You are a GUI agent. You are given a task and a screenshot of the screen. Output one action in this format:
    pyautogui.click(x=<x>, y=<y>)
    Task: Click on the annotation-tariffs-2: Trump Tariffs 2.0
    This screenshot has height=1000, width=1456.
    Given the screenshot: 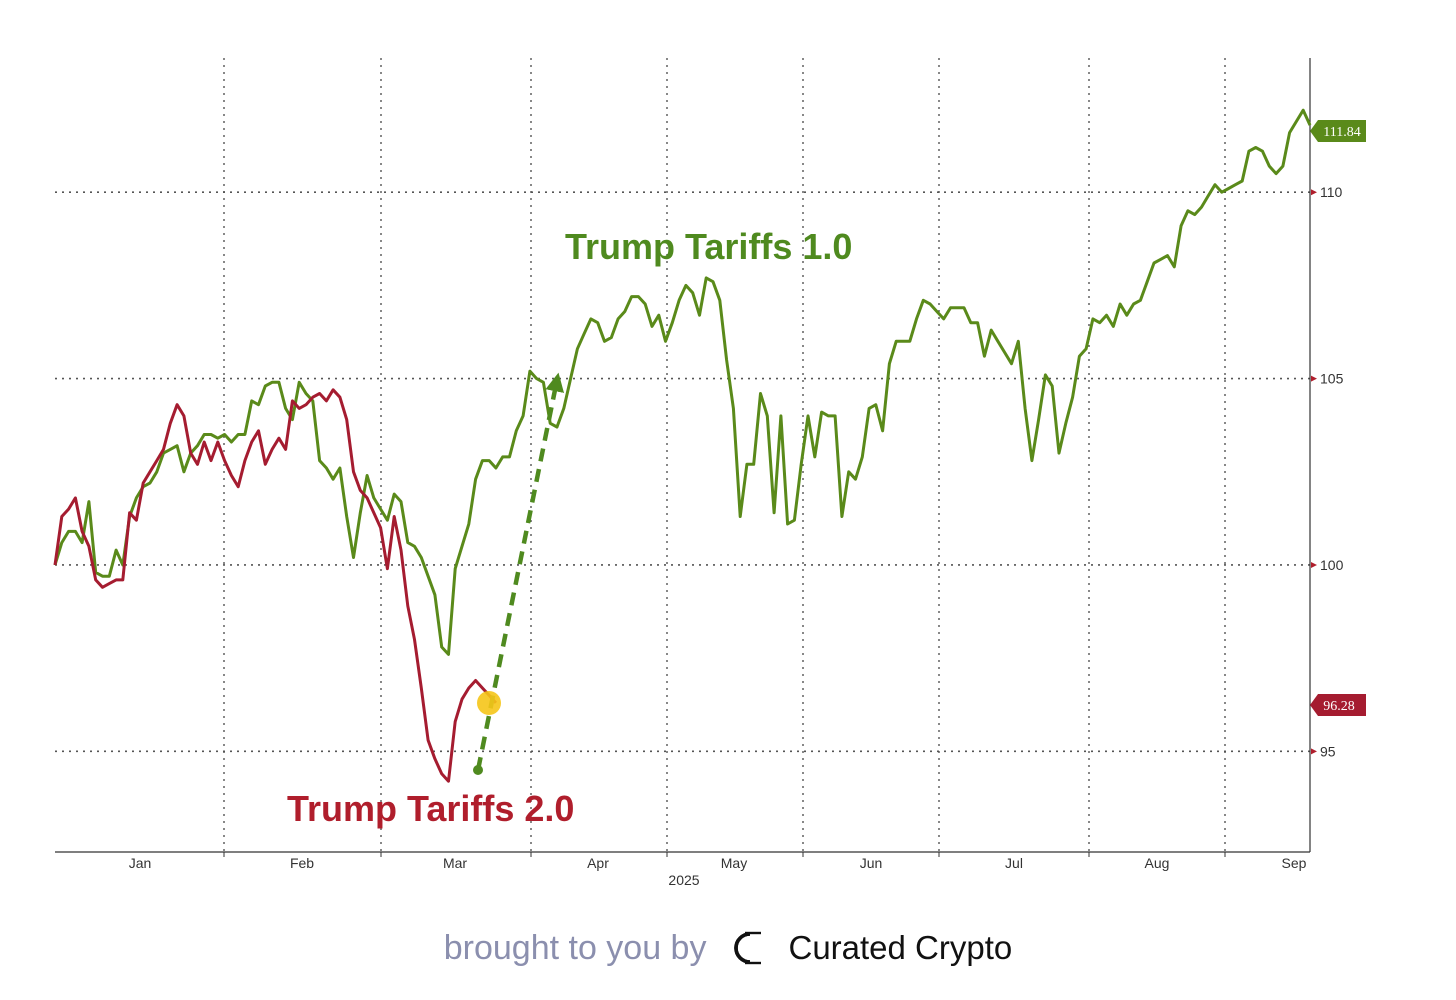 What is the action you would take?
    pyautogui.click(x=430, y=808)
    